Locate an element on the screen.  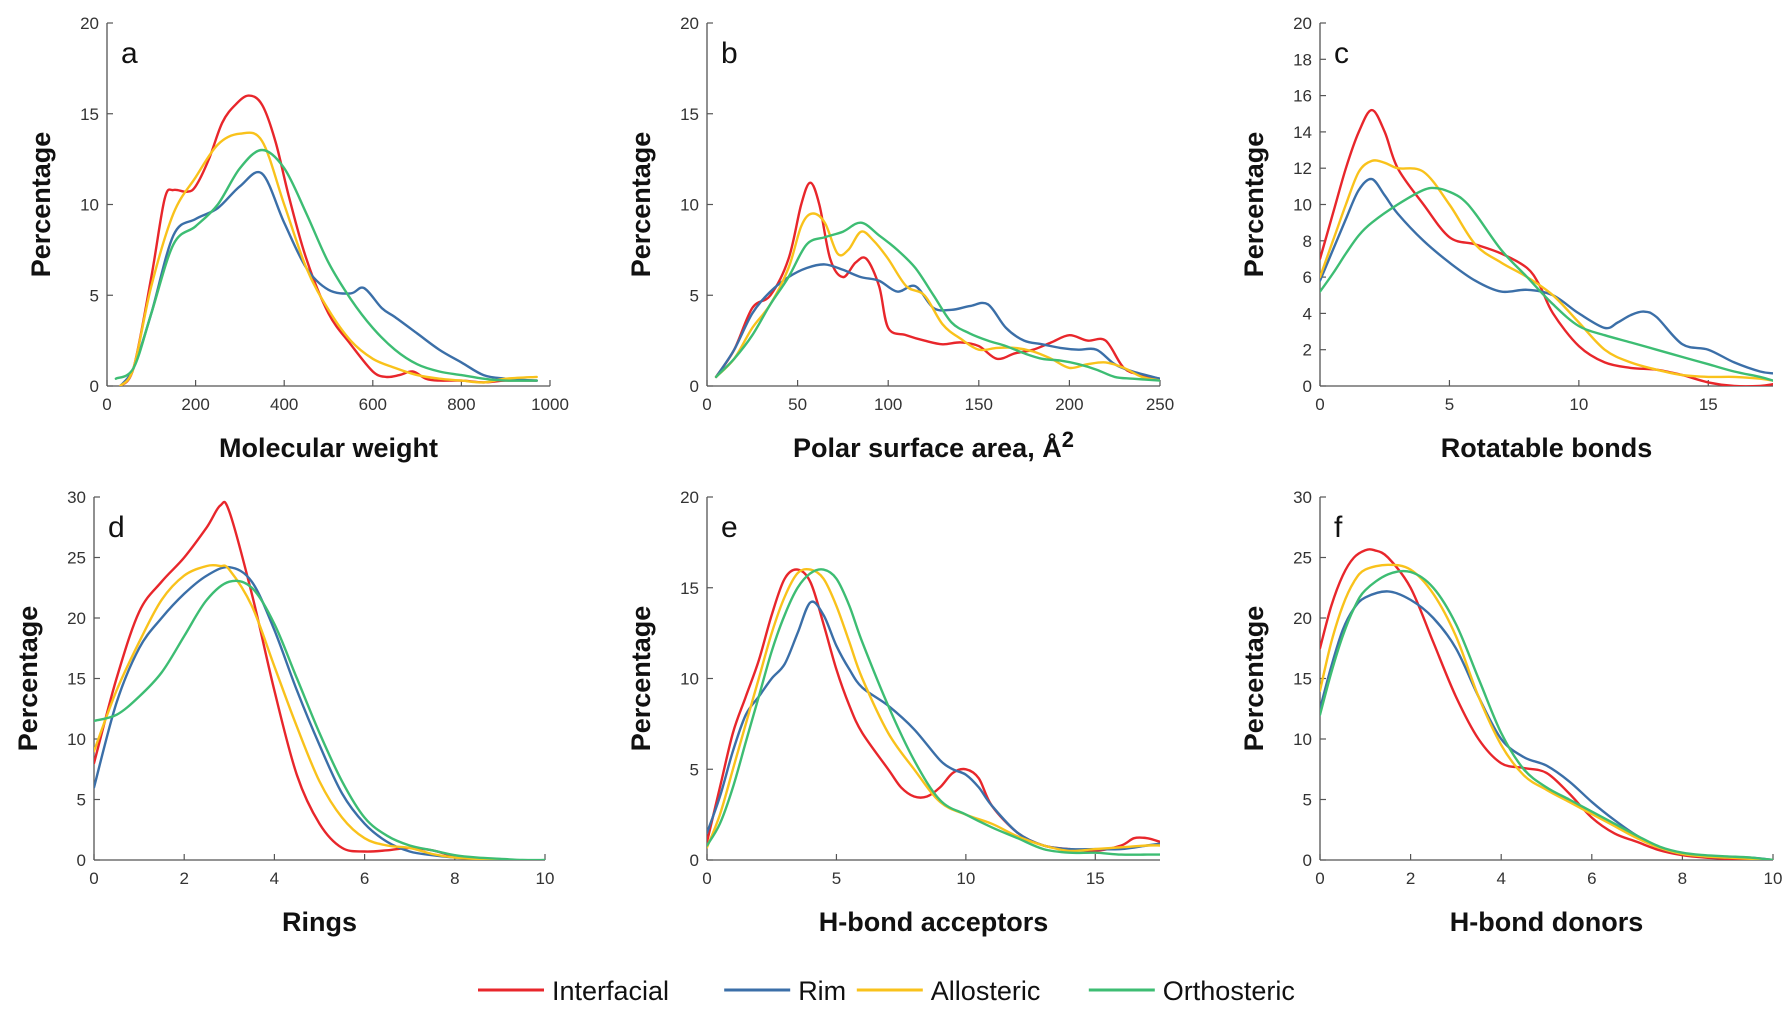
y-tick-label: 12 is located at coordinates (1302, 168).